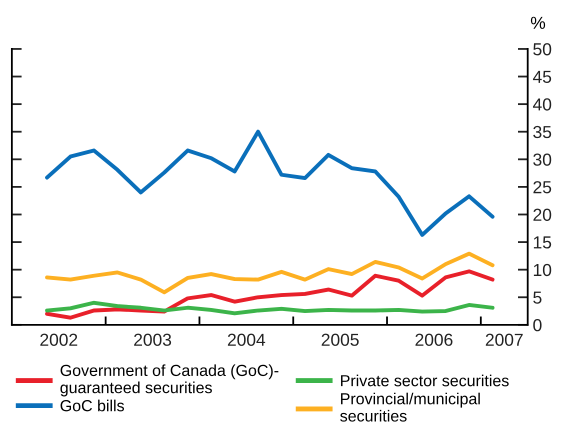  I want to click on x-tick-label: 2005, so click(340, 340).